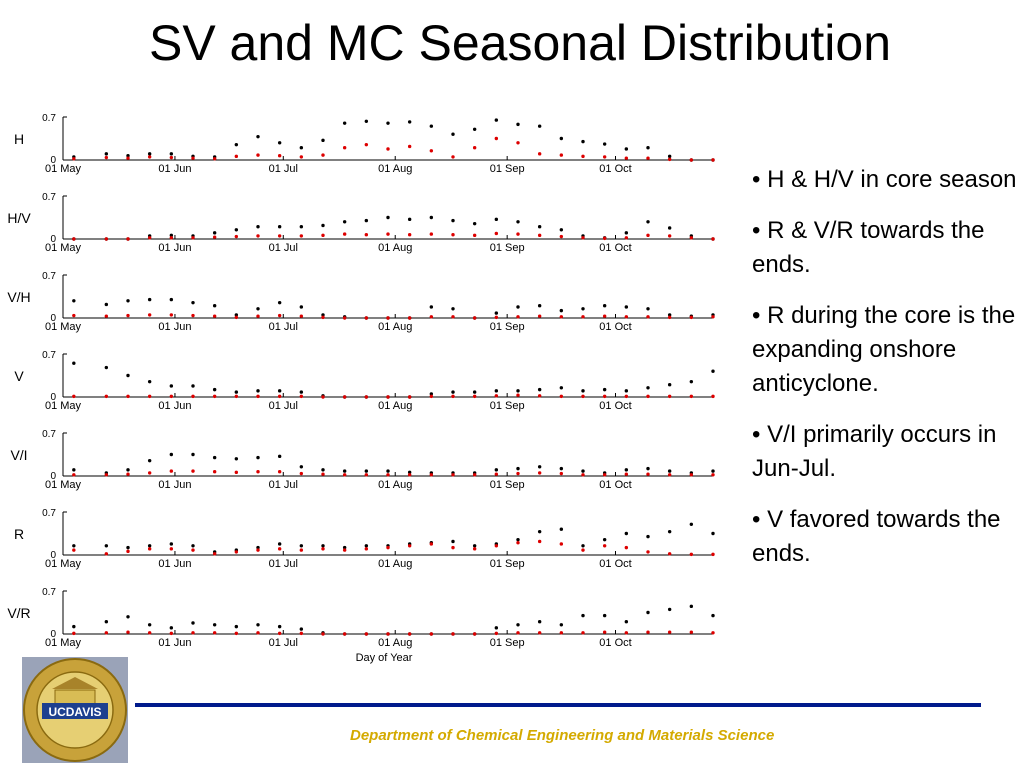 Image resolution: width=1024 pixels, height=768 pixels. What do you see at coordinates (283, 406) in the screenshot?
I see `x-tick-label: 01 Jul` at bounding box center [283, 406].